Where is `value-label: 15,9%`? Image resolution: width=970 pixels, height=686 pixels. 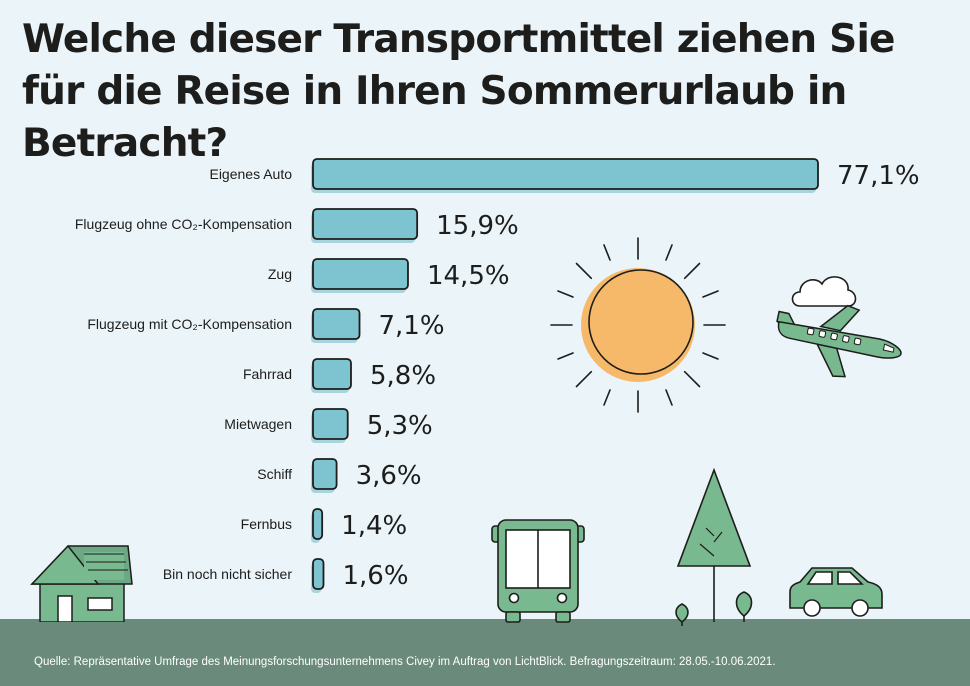
value-label: 15,9% is located at coordinates (477, 226).